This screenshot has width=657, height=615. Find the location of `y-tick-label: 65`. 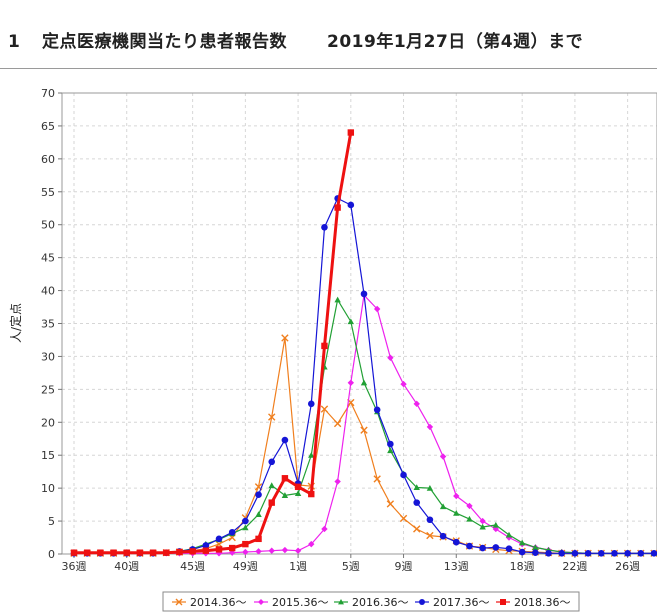

y-tick-label: 65 is located at coordinates (48, 126).